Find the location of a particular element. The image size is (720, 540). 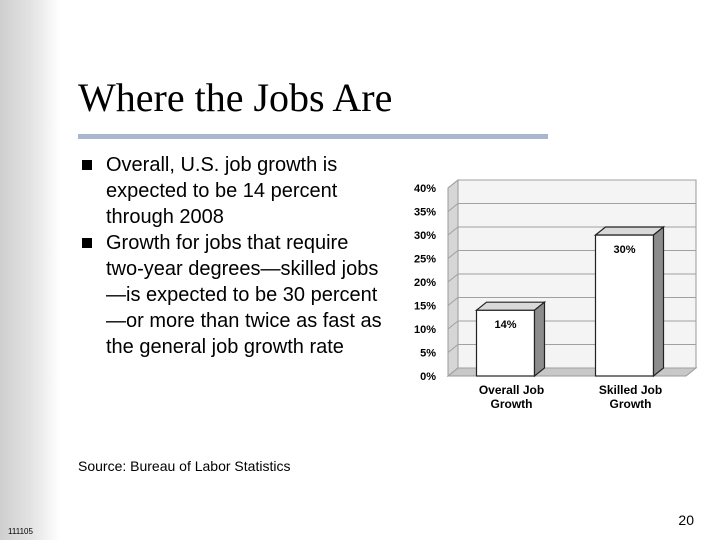

y-tick-label: 25% is located at coordinates (425, 260).